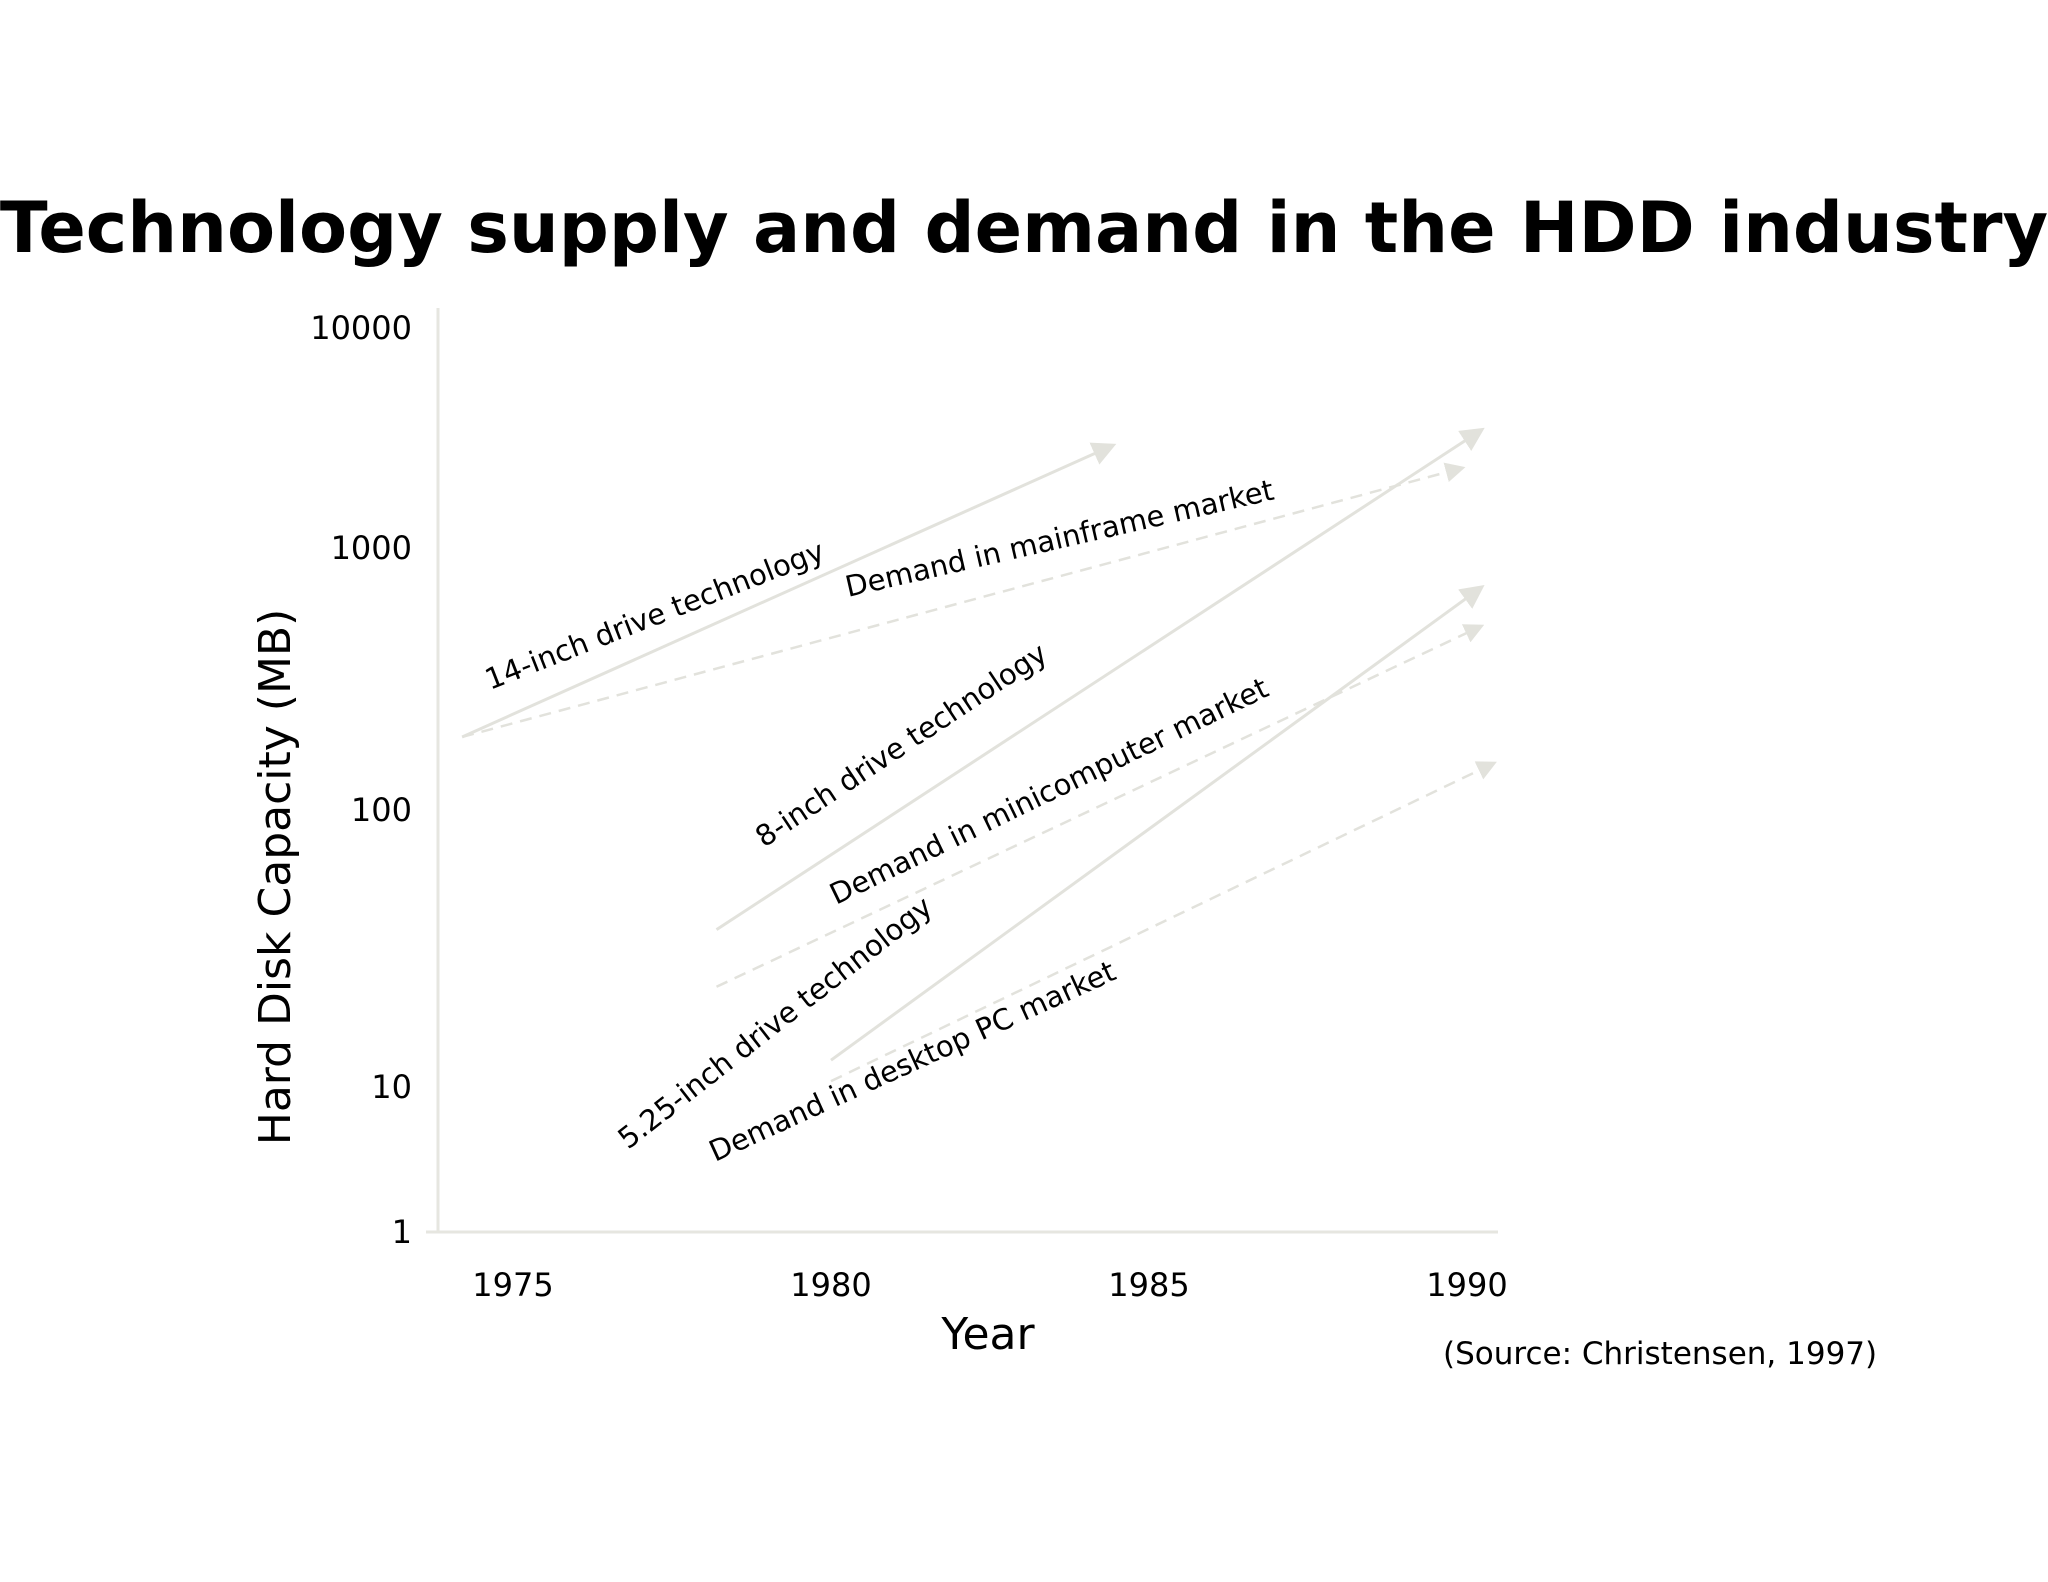  Describe the element at coordinates (381, 810) in the screenshot. I see `y-tick-label: 100` at that location.